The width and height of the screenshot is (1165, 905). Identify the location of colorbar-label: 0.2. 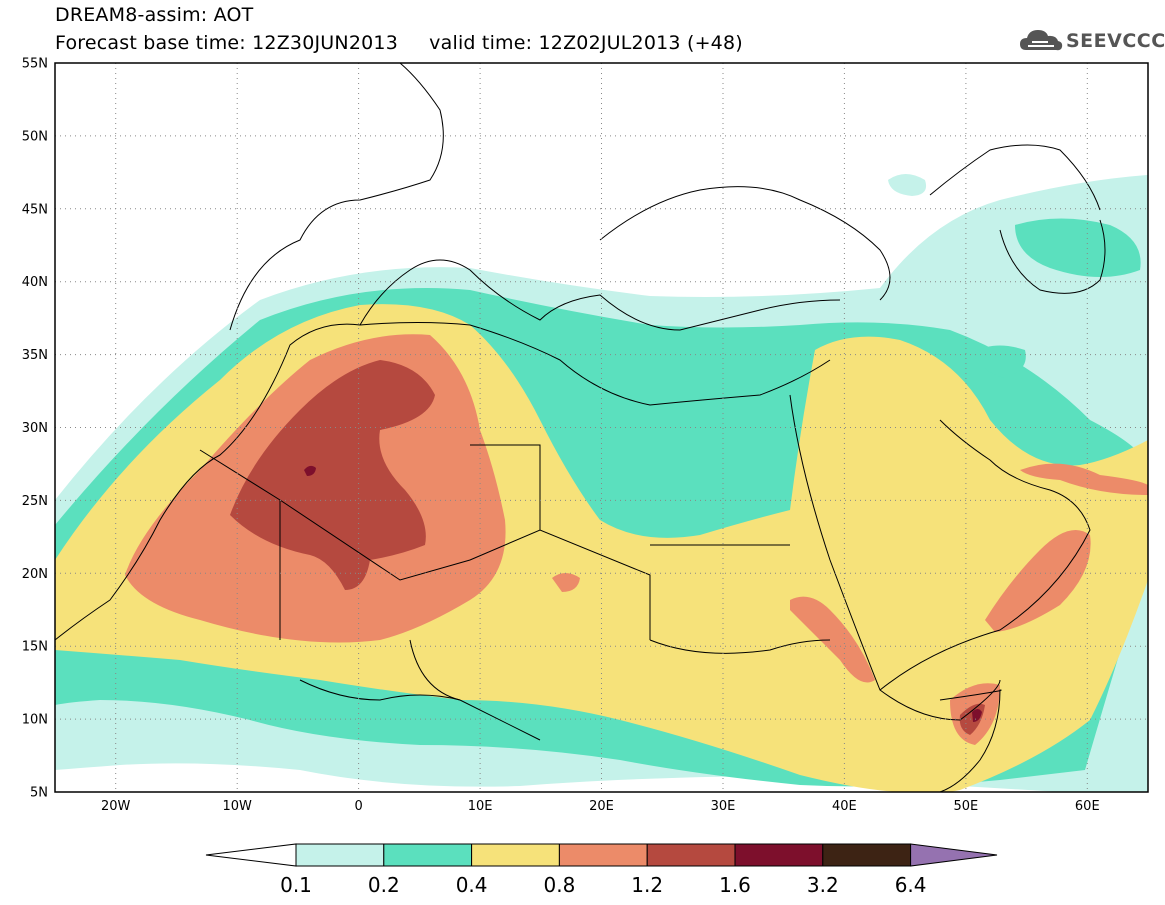
(384, 885).